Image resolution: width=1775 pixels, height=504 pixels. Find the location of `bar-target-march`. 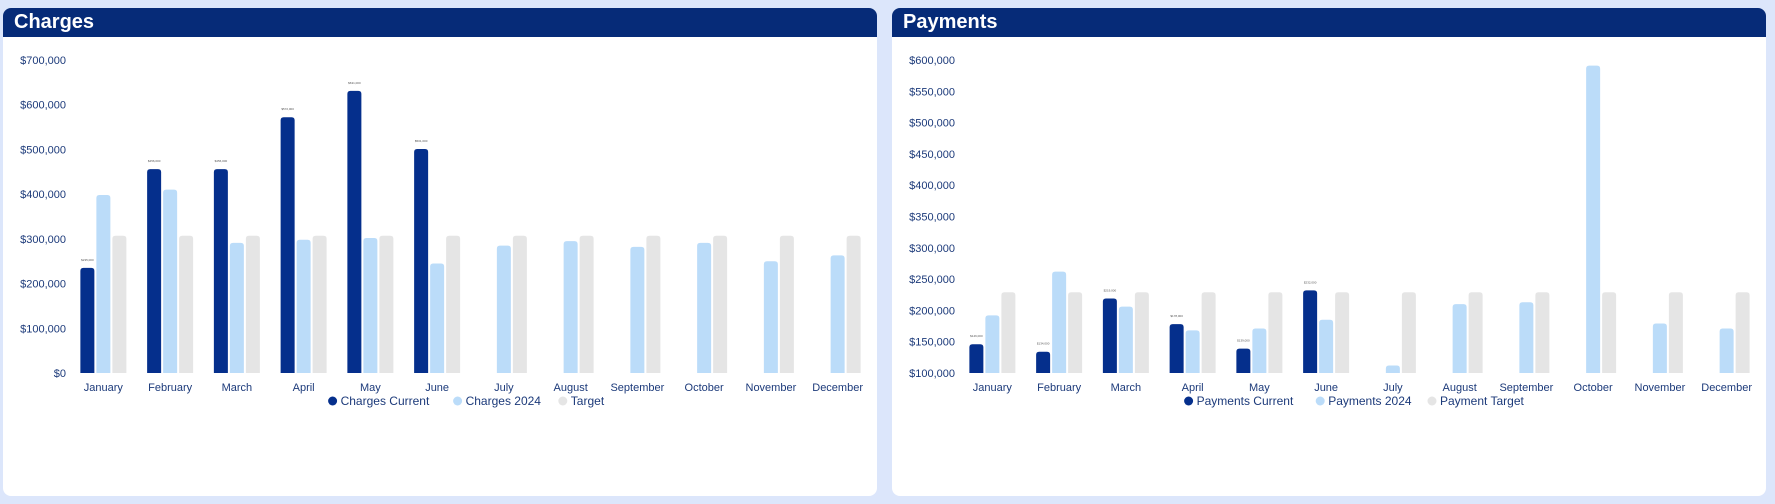

bar-target-march is located at coordinates (252, 304).